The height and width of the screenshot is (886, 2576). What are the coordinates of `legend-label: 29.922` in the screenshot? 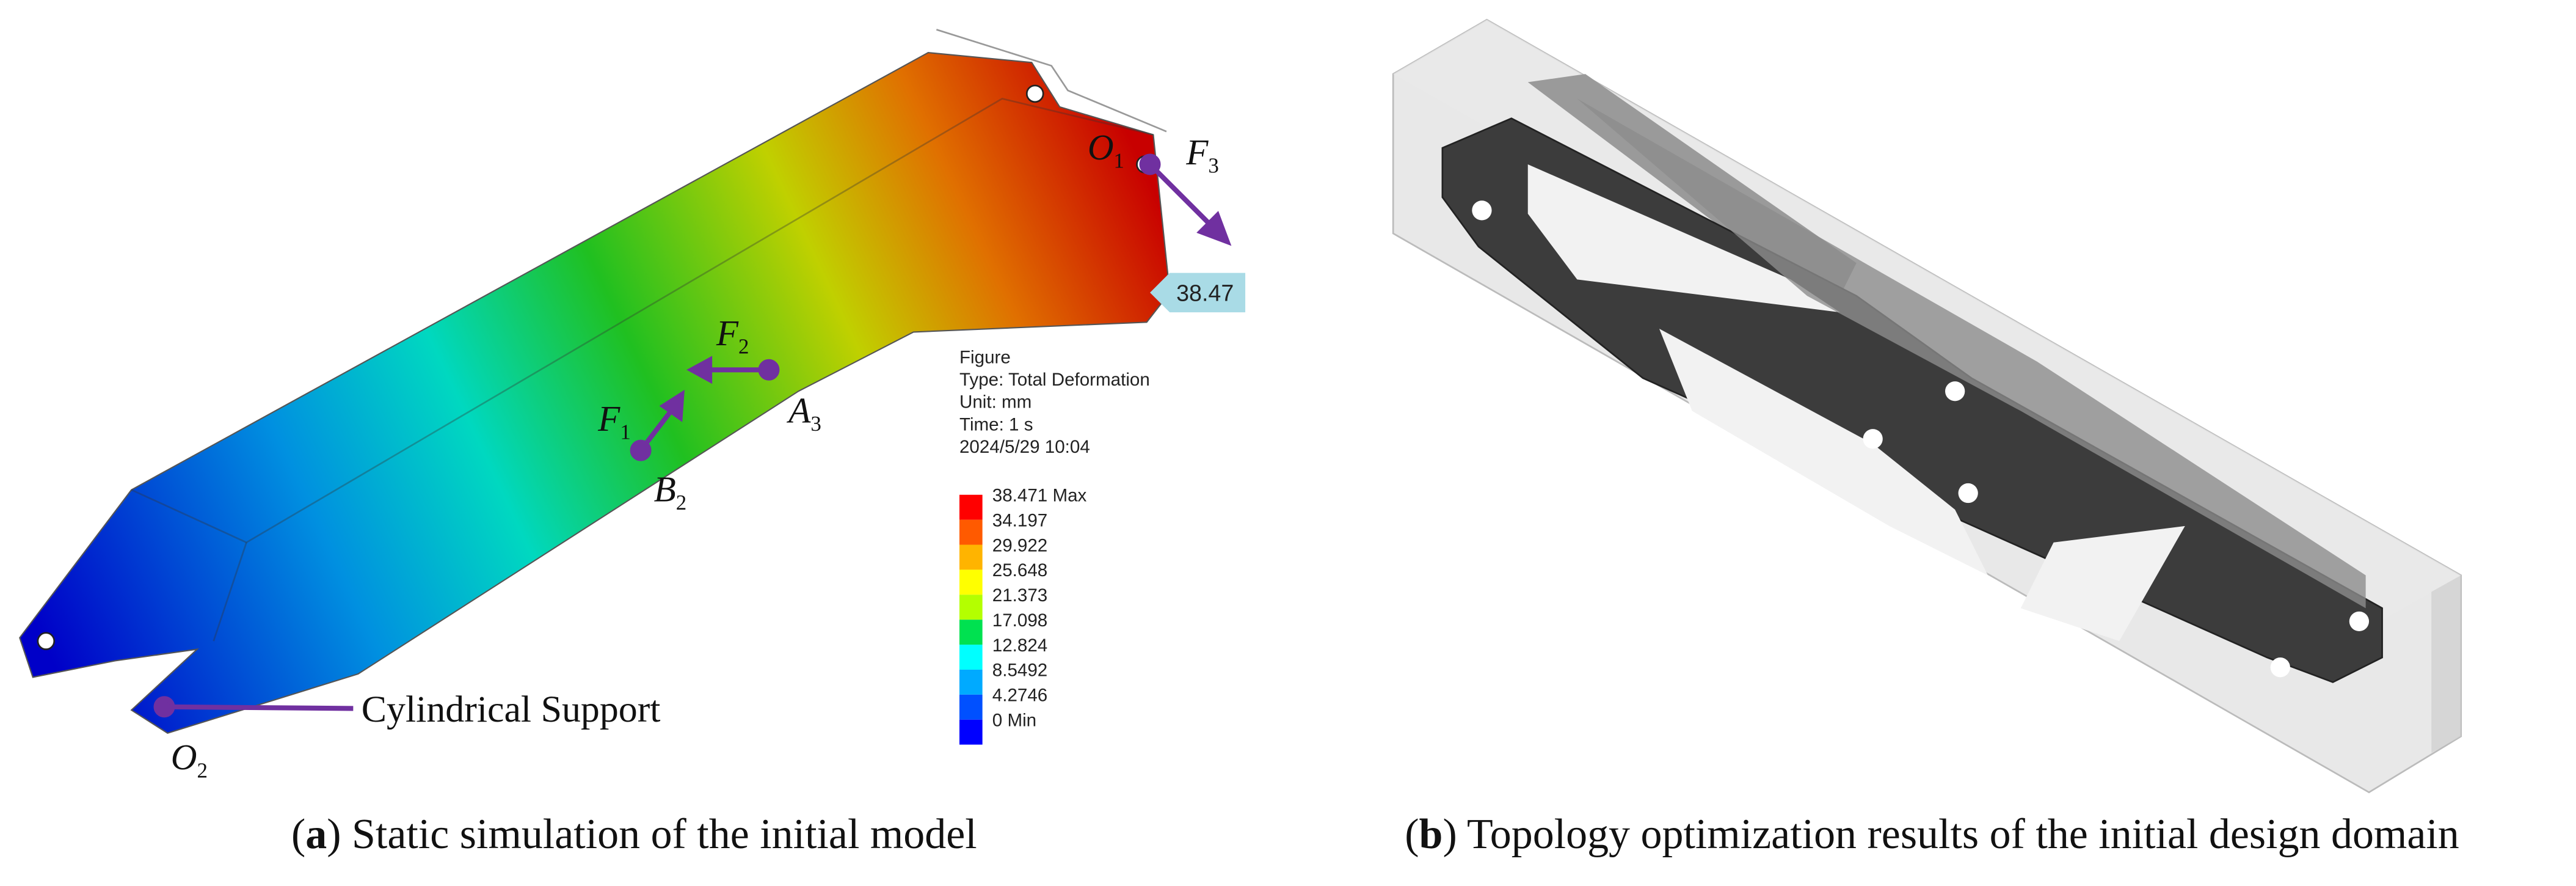 It's located at (1019, 545).